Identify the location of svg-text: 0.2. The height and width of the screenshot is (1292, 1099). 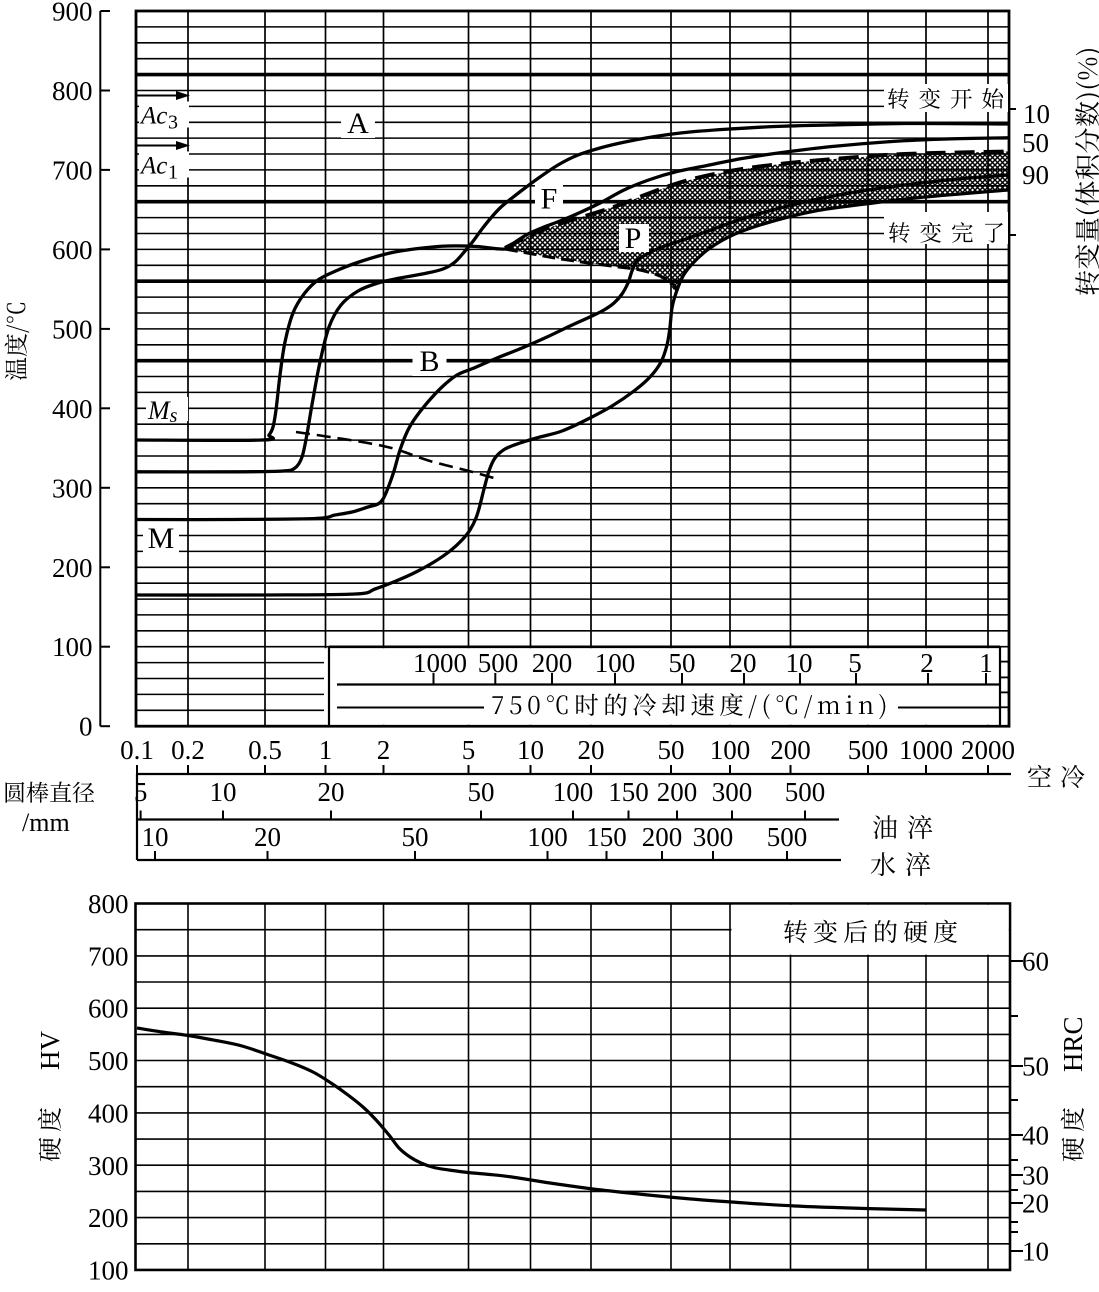
(188, 750).